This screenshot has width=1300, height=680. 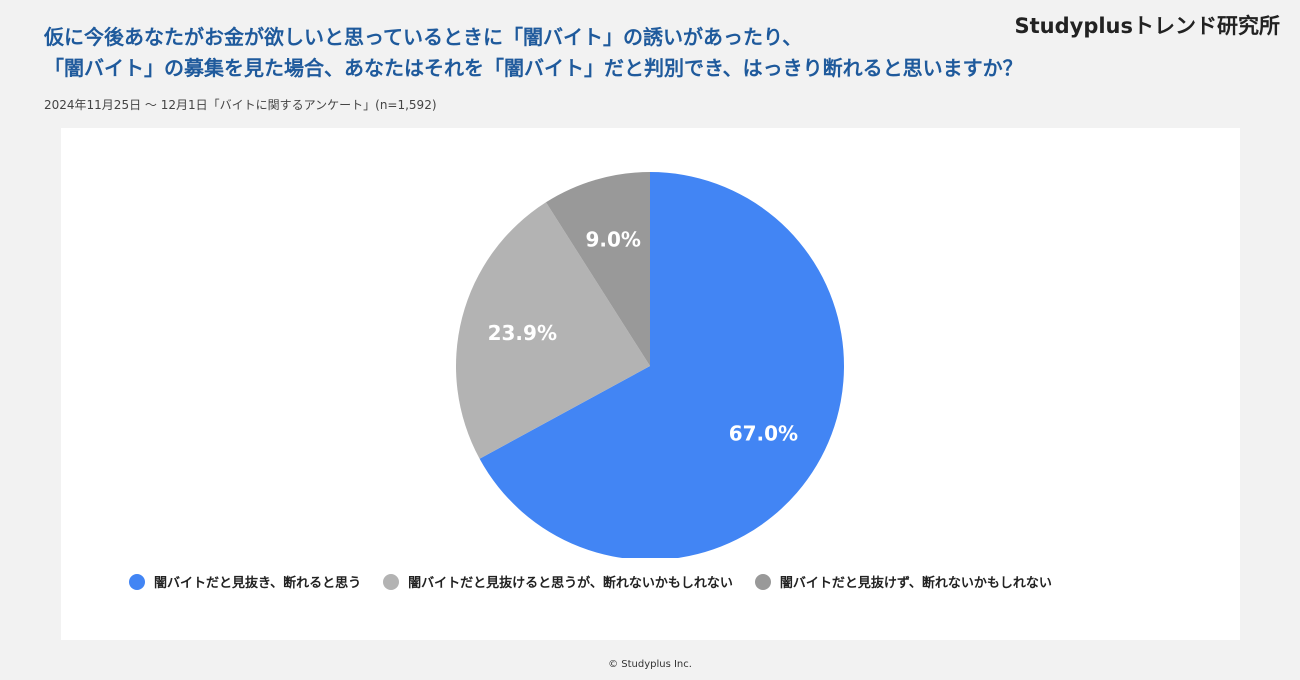 What do you see at coordinates (1147, 26) in the screenshot?
I see `brand-logo: Studyplusトレンド研究所` at bounding box center [1147, 26].